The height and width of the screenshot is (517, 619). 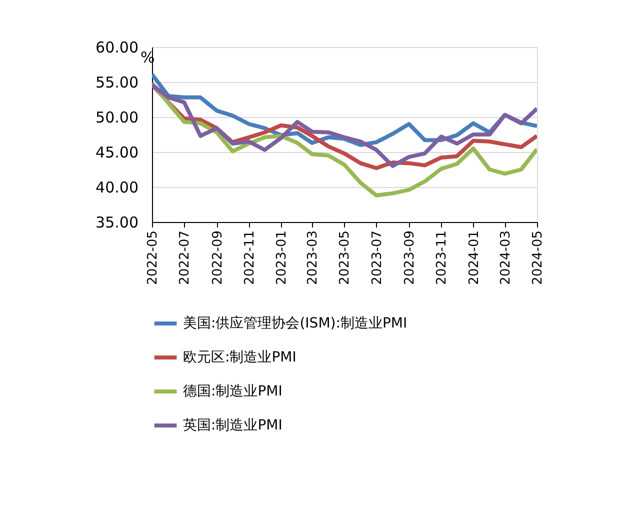 I want to click on y-tick-label: 50.00, so click(x=117, y=117).